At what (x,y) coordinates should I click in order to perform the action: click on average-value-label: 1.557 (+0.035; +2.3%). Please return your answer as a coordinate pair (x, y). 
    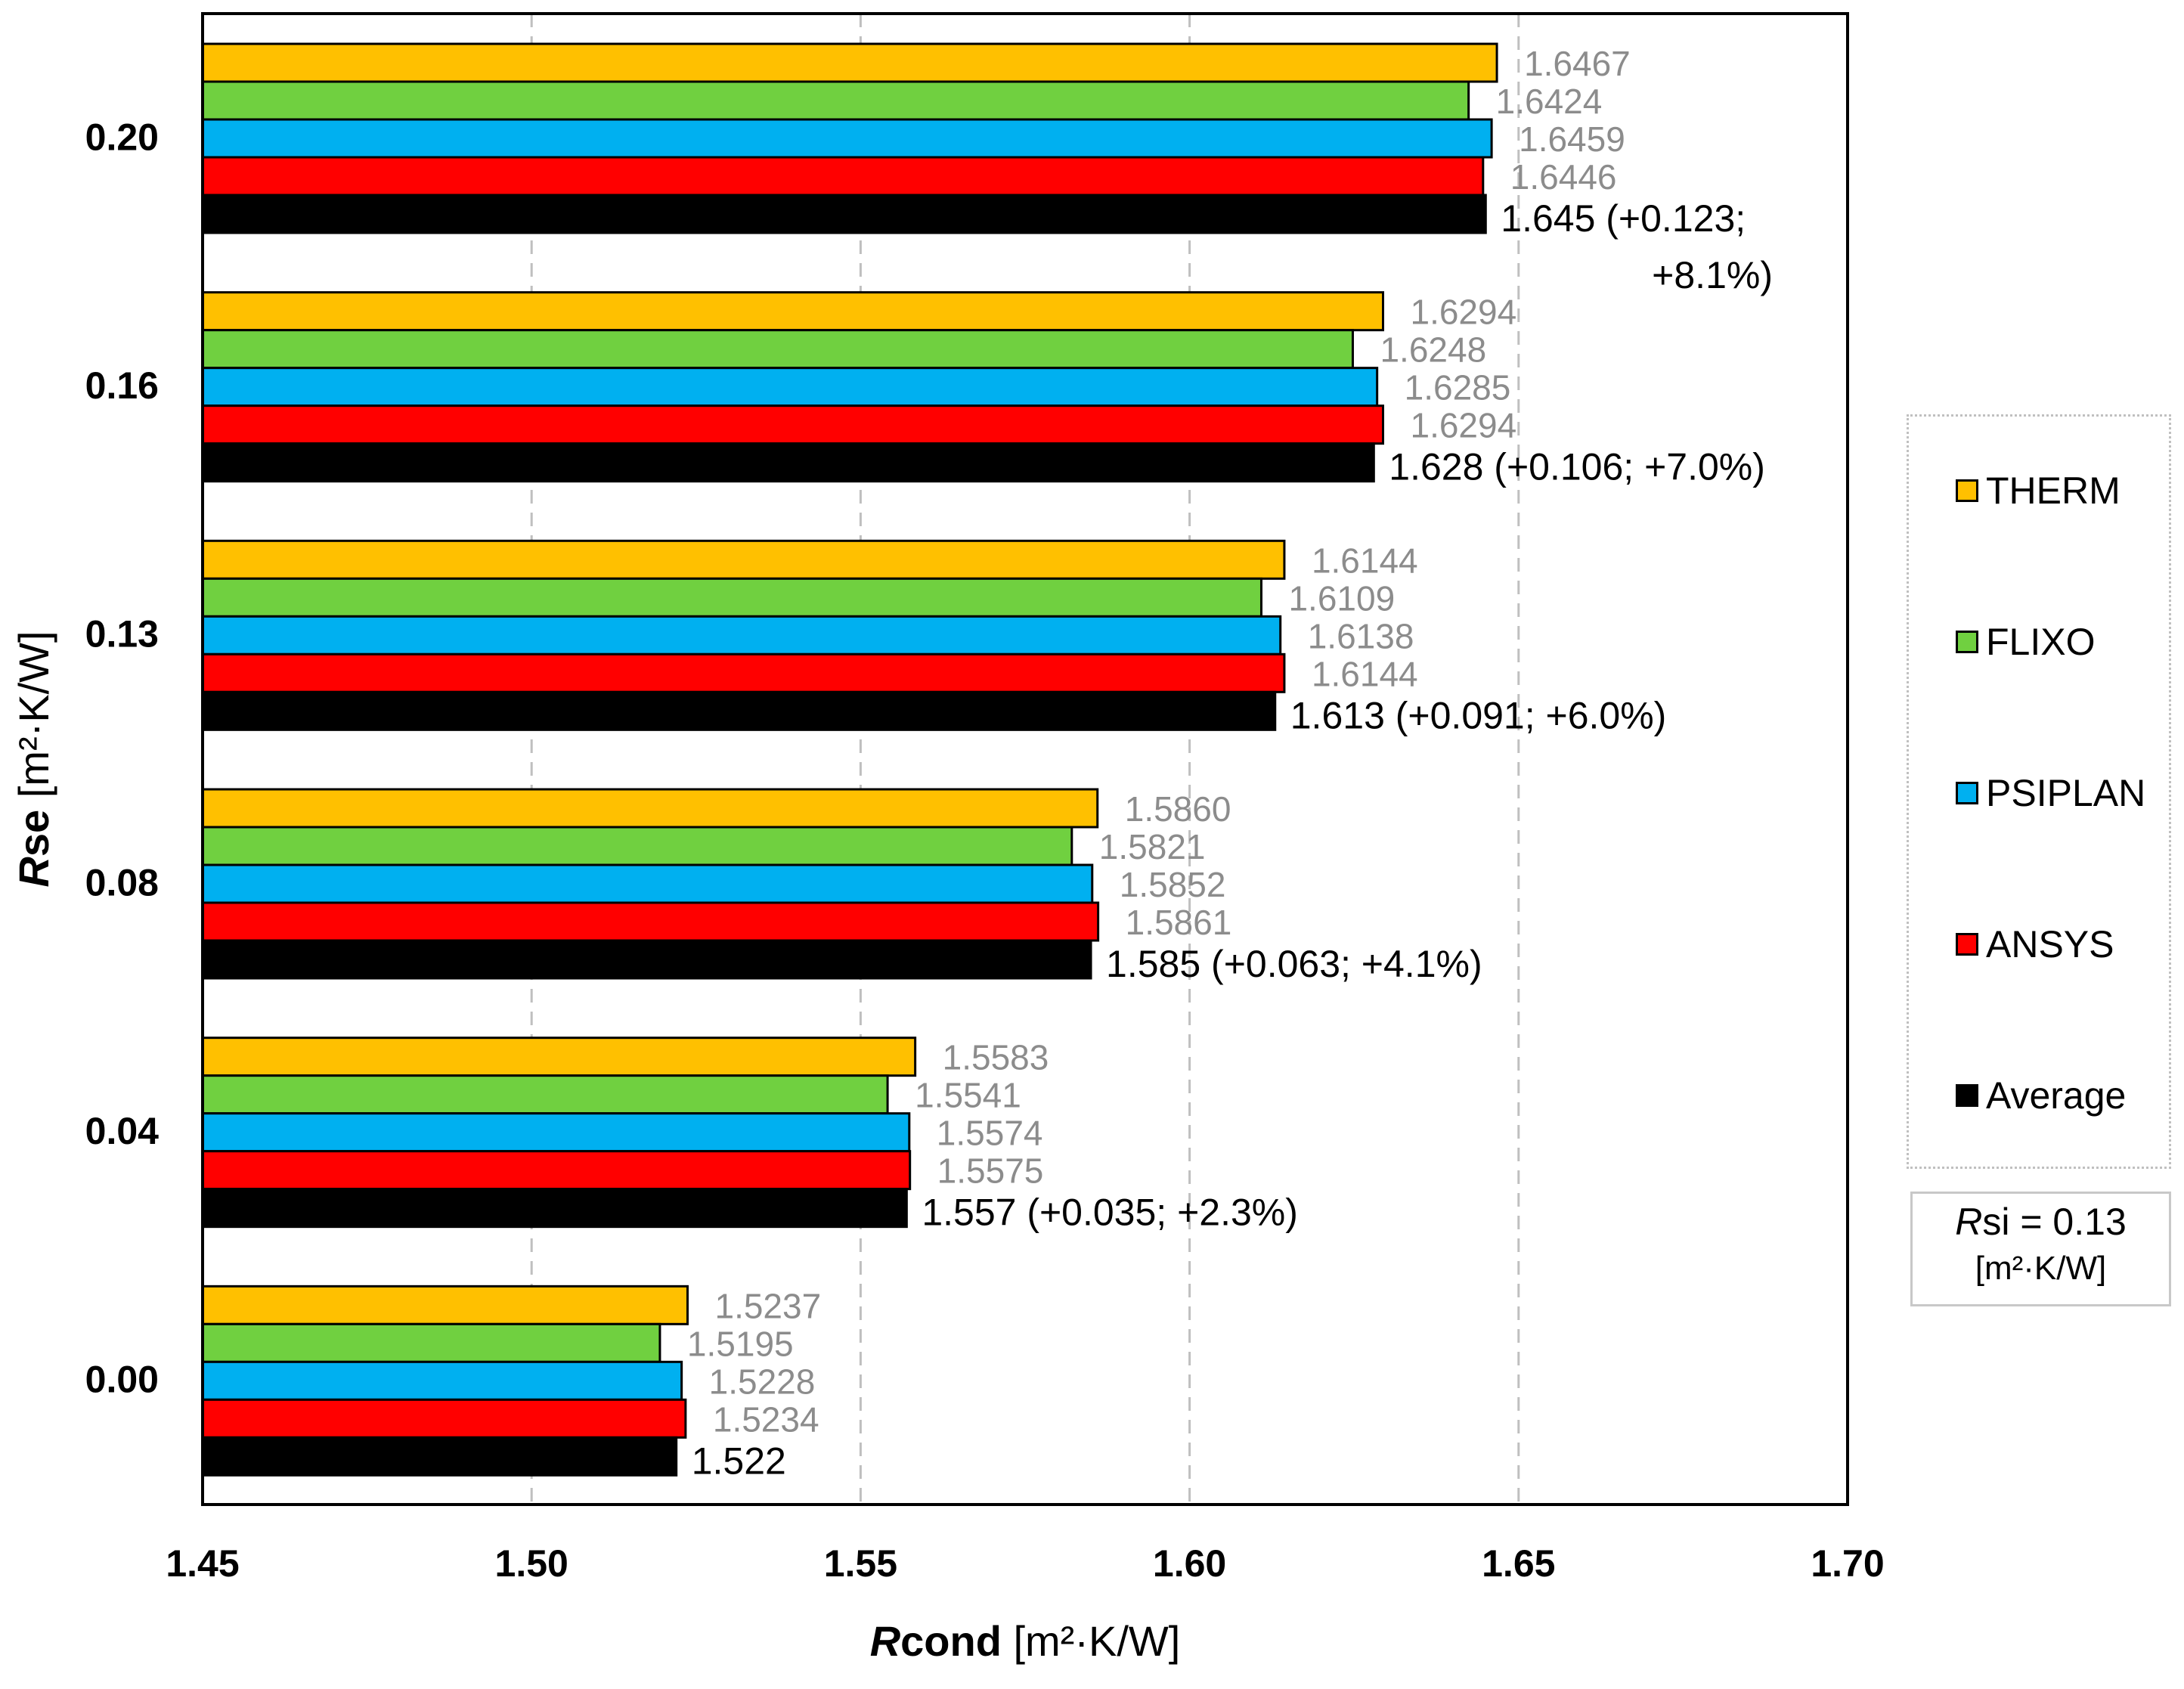
    Looking at the image, I should click on (1110, 1213).